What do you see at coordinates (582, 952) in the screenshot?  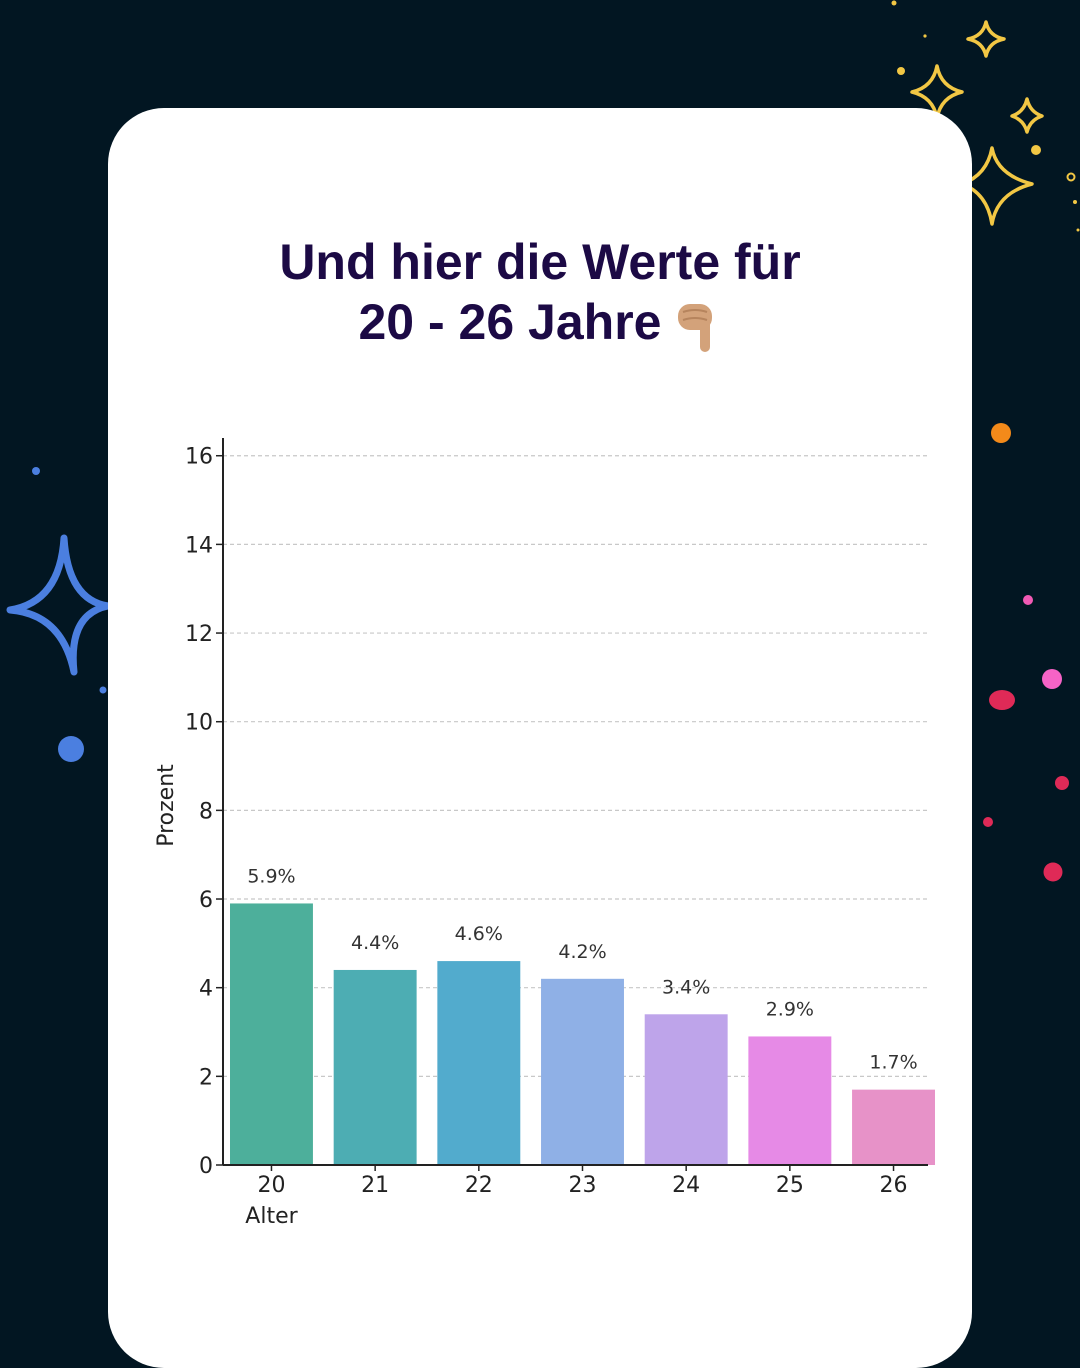 I see `bar-value-label: 4.2%` at bounding box center [582, 952].